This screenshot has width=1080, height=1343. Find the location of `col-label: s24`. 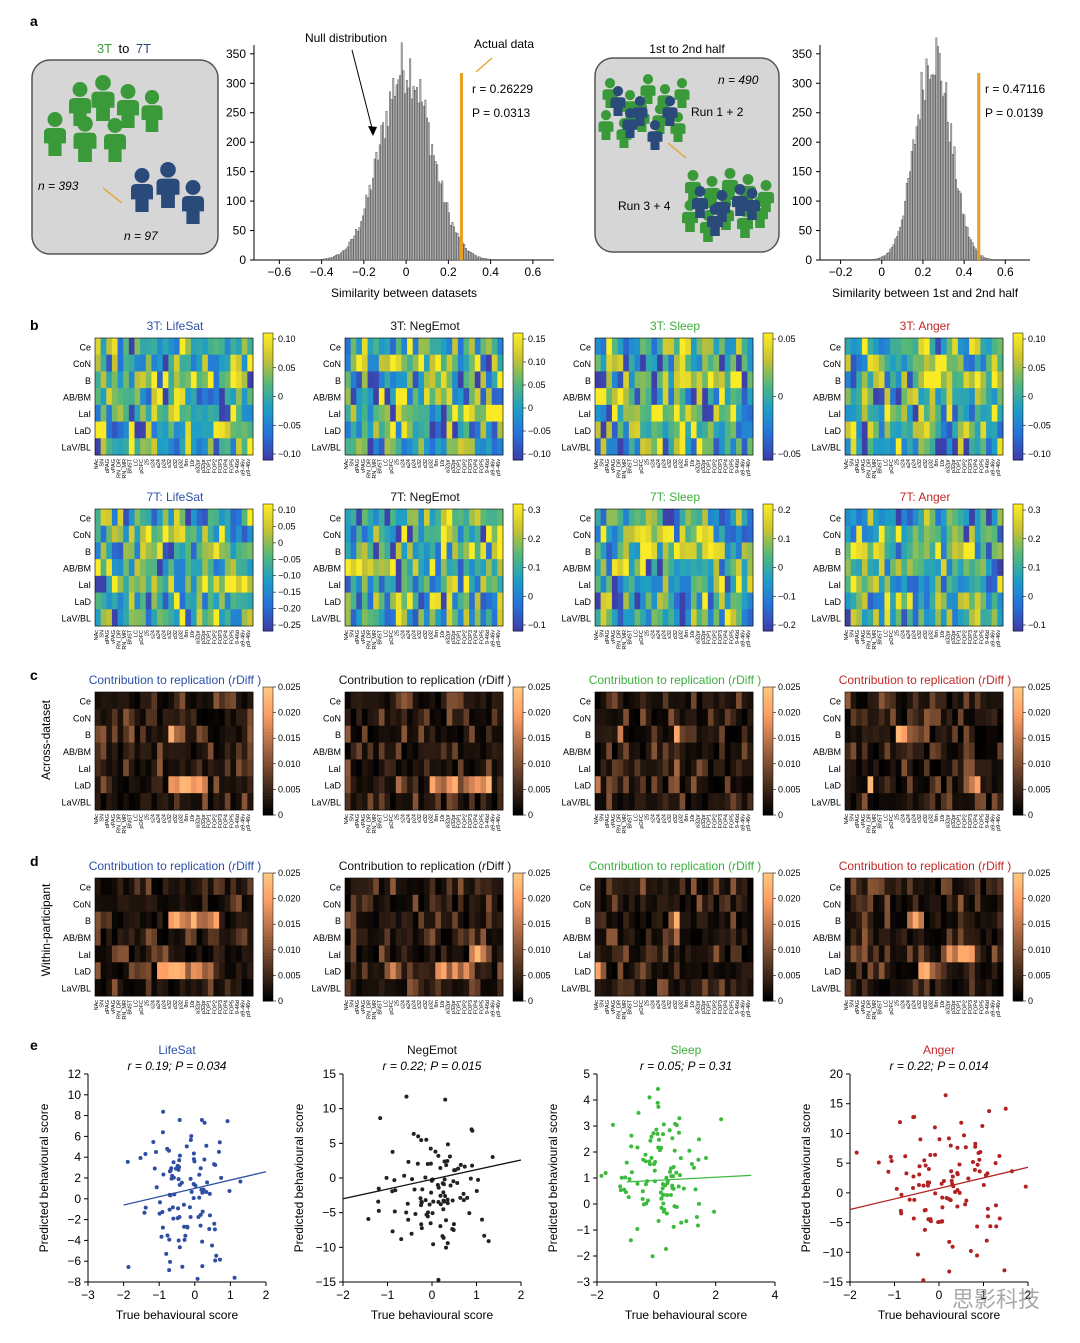

col-label: s24 is located at coordinates (653, 1004).